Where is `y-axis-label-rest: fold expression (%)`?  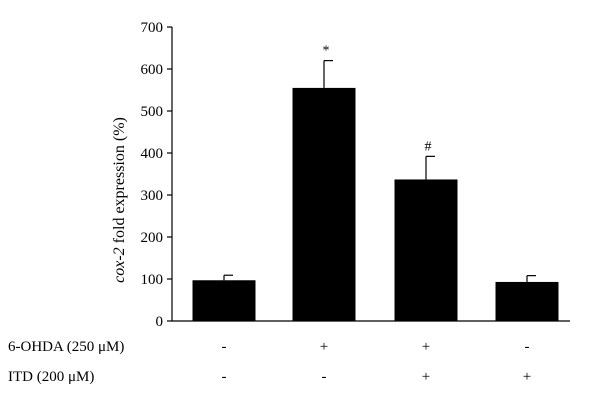
y-axis-label-rest: fold expression (%) is located at coordinates (119, 182).